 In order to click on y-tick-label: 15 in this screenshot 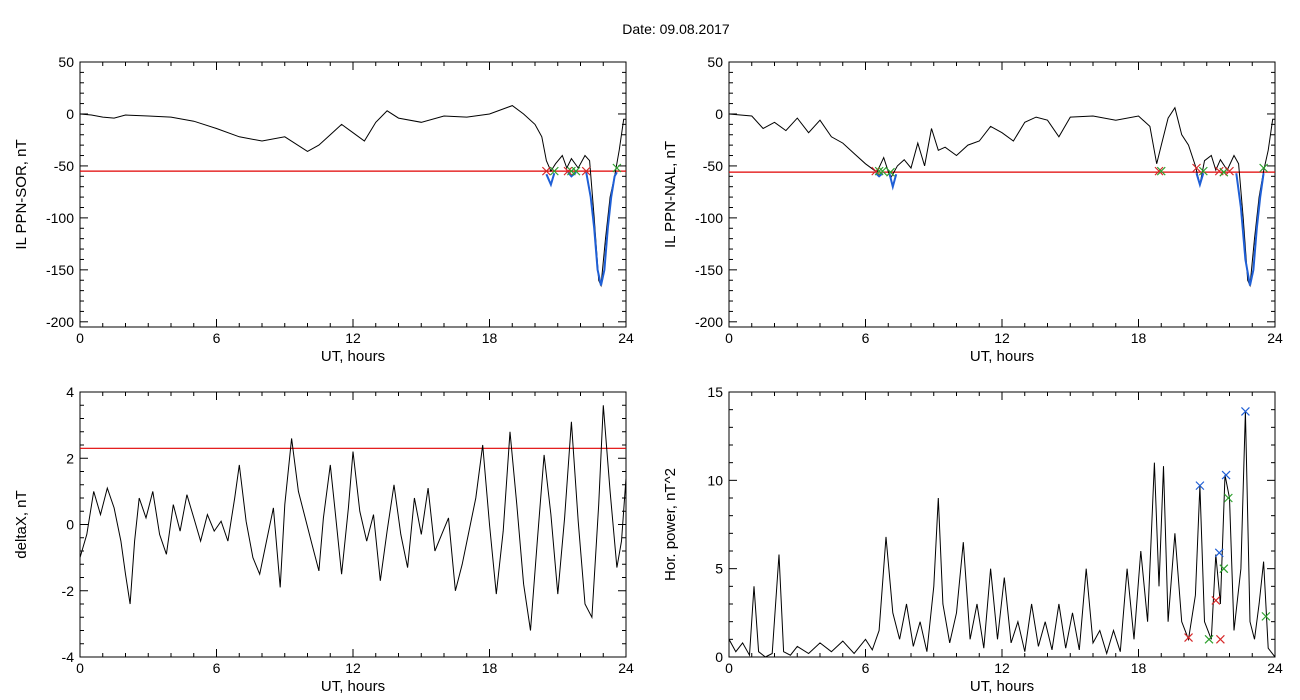, I will do `click(715, 392)`.